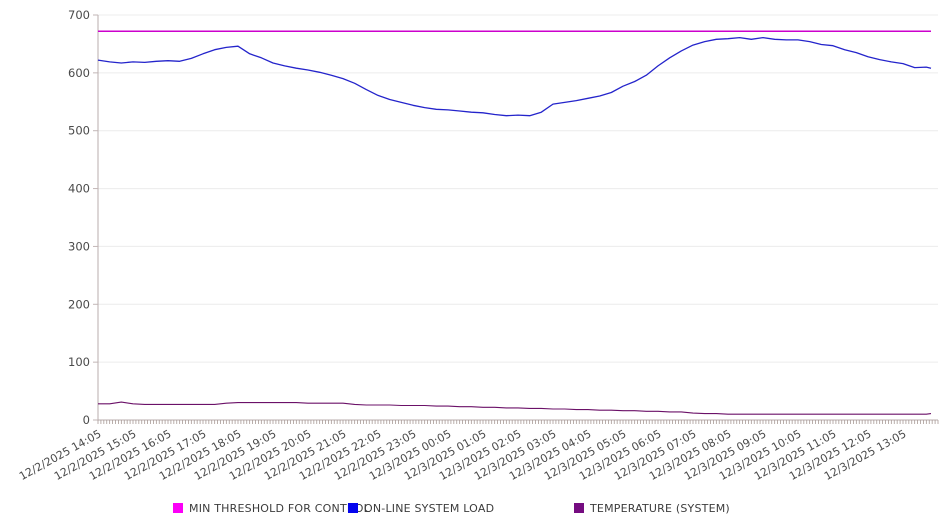 The width and height of the screenshot is (946, 526). I want to click on legend-label-min-threshold: MIN THRESHOLD FOR CONTROL, so click(279, 508).